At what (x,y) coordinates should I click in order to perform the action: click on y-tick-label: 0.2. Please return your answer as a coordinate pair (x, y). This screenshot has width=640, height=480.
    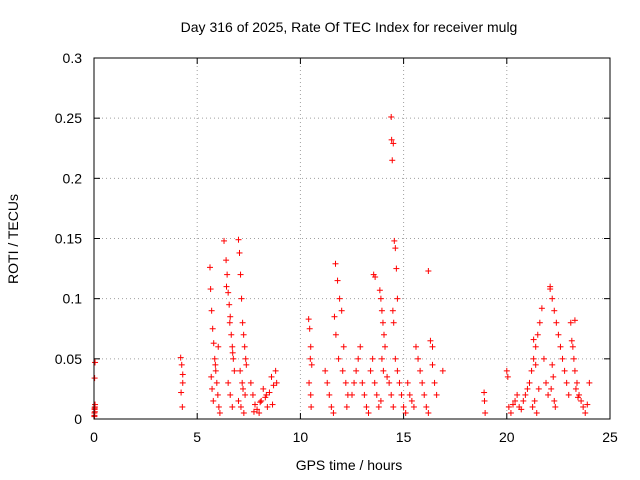
    Looking at the image, I should click on (73, 178).